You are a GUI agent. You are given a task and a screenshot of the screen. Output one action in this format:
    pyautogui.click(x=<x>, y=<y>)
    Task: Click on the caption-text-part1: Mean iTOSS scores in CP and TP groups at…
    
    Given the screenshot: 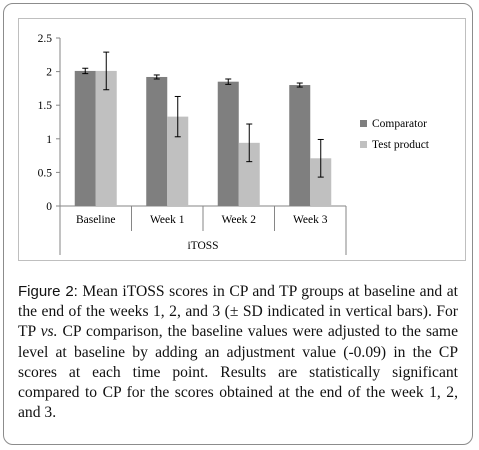 What is the action you would take?
    pyautogui.click(x=238, y=312)
    